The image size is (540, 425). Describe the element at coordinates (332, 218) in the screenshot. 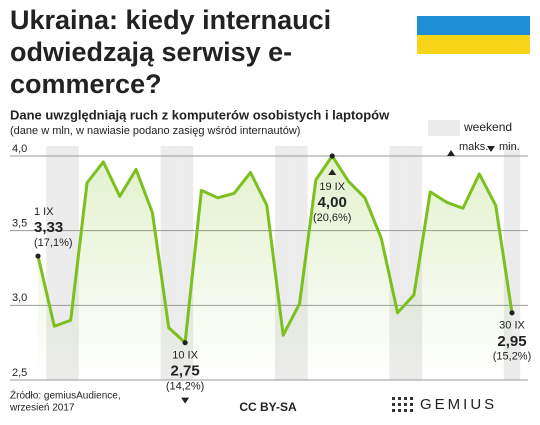

I see `reach-label: (20,6%)` at that location.